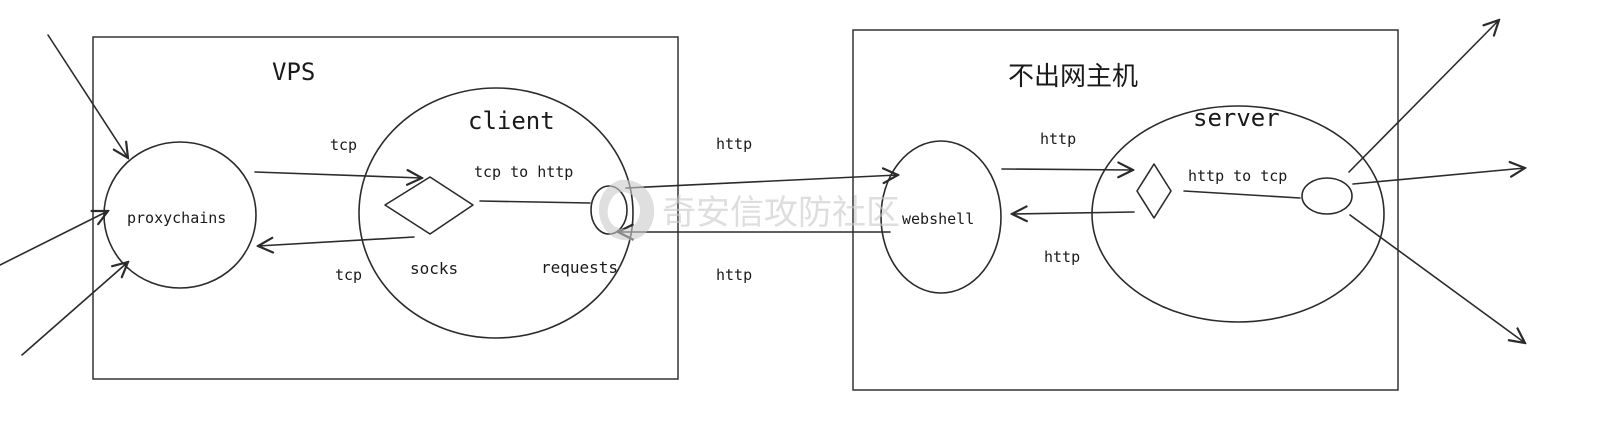 The image size is (1606, 425). Describe the element at coordinates (523, 172) in the screenshot. I see `tcp-to-http-label: tcp to http` at that location.